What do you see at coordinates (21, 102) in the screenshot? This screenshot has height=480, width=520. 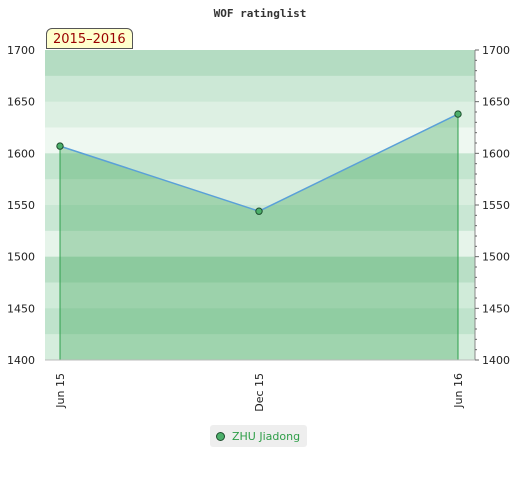 I see `y-tick-label-left: 1650` at bounding box center [21, 102].